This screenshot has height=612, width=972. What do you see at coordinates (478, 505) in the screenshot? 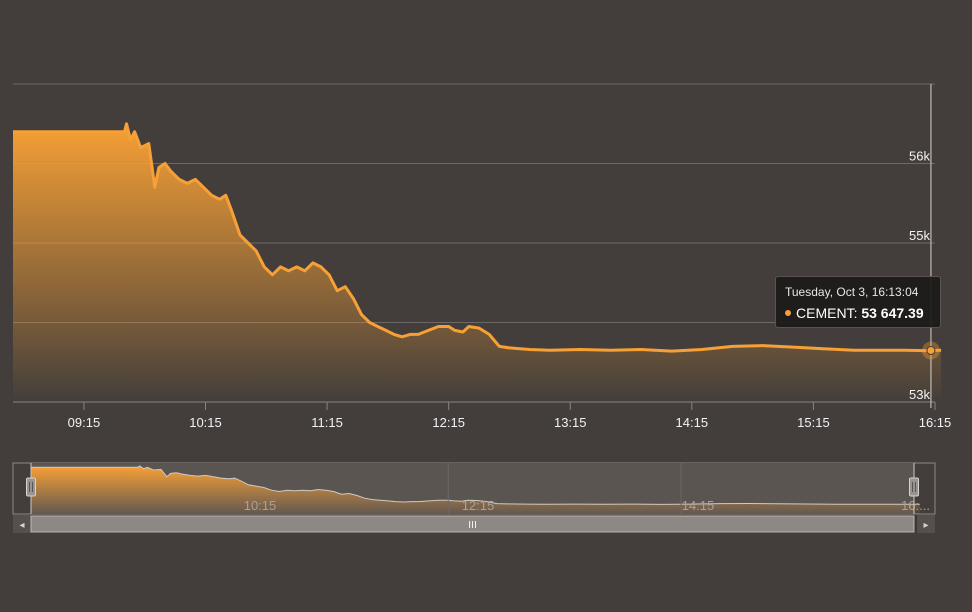
I see `navigator-label: 12:15` at bounding box center [478, 505].